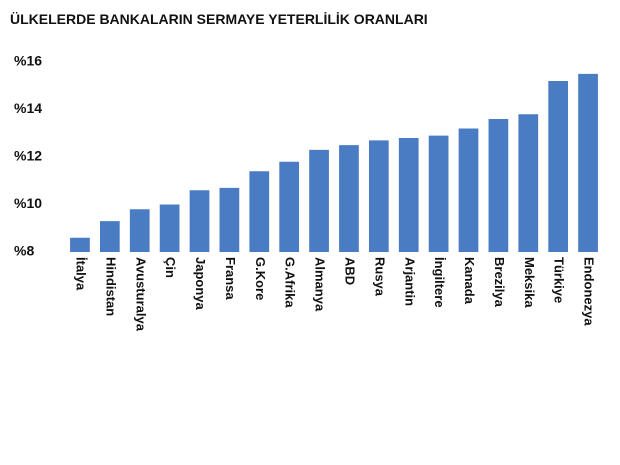 This screenshot has width=620, height=465. Describe the element at coordinates (439, 282) in the screenshot. I see `x-tick-label: İngiltere` at that location.